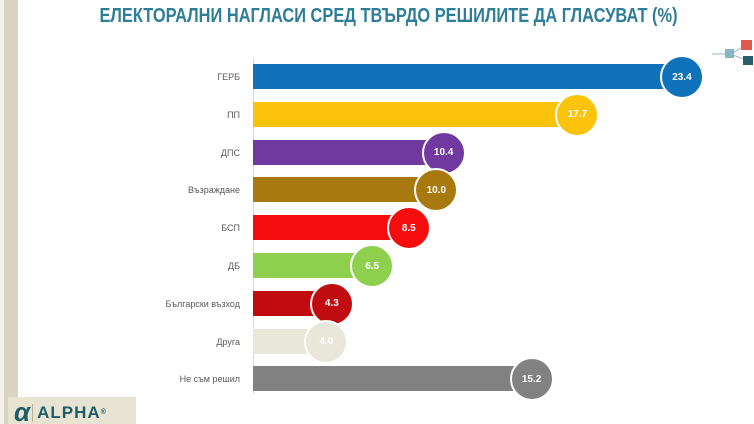 The height and width of the screenshot is (424, 754). I want to click on logo-brand-name: ALPHA, so click(69, 412).